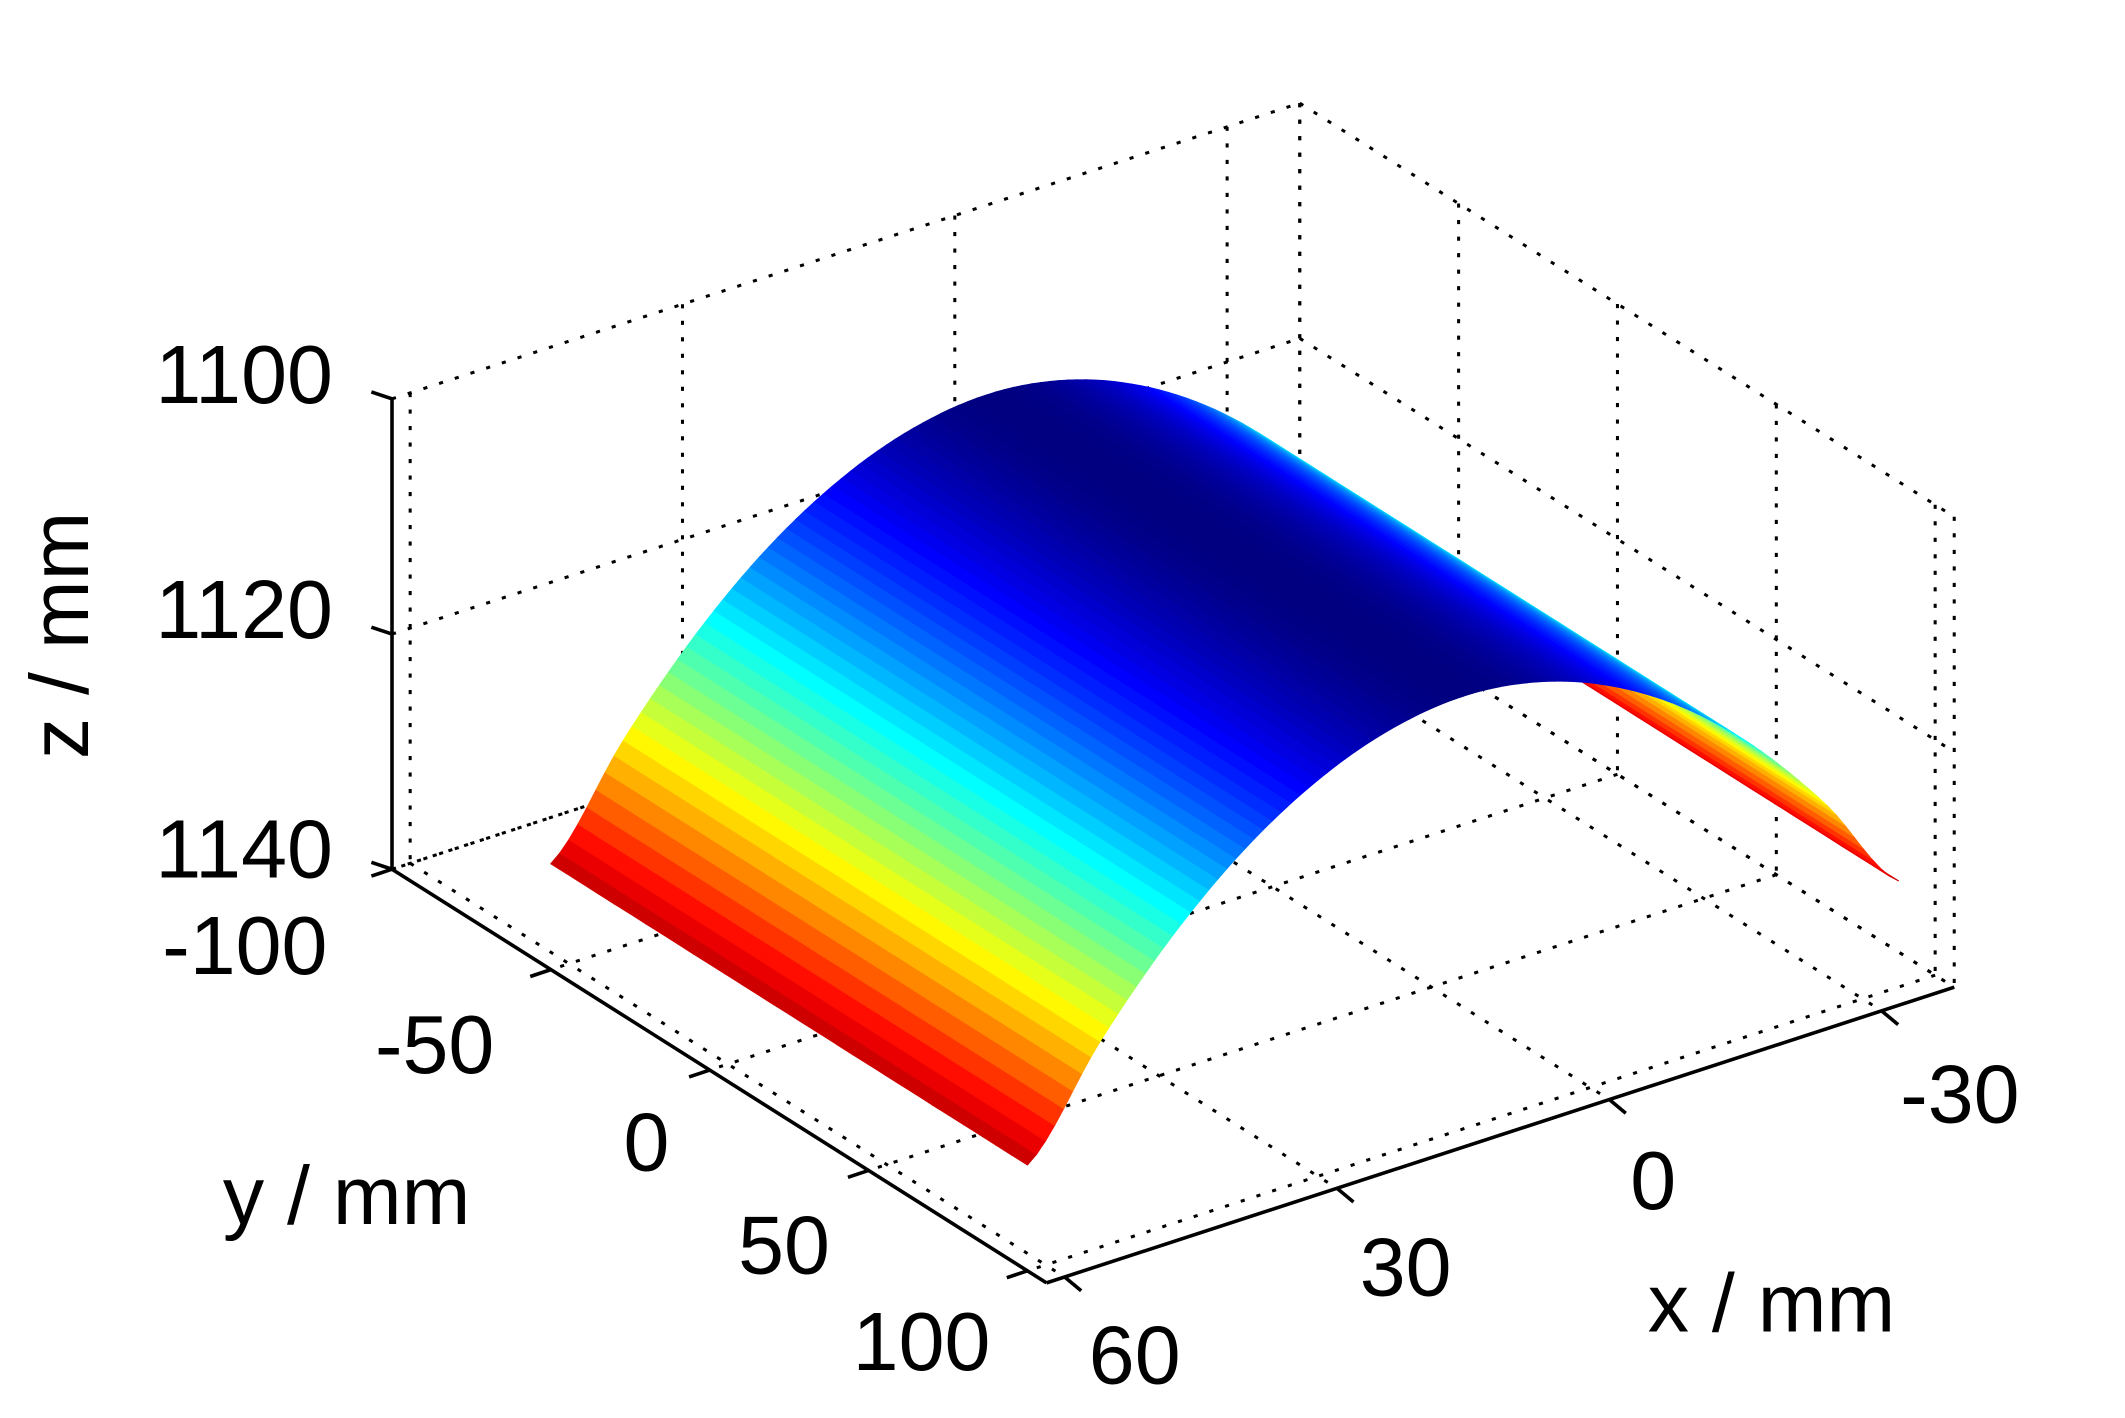  I want to click on z-axis-label: z / mm, so click(60, 636).